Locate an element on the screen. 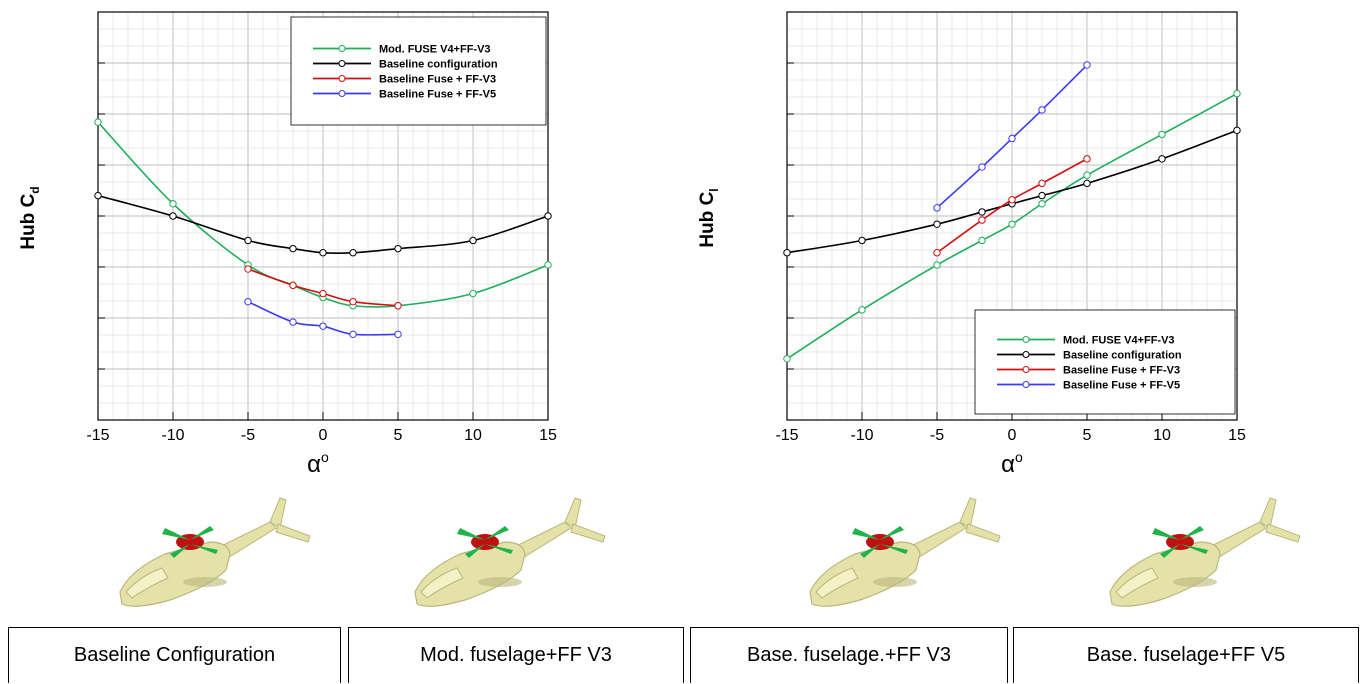  legend-entry: Baseline Fuse + FF-V5 is located at coordinates (437, 95).